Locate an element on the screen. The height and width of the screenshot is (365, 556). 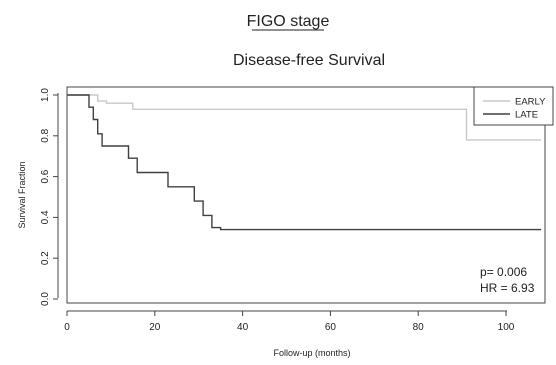
legend-label-late: LATE is located at coordinates (526, 115).